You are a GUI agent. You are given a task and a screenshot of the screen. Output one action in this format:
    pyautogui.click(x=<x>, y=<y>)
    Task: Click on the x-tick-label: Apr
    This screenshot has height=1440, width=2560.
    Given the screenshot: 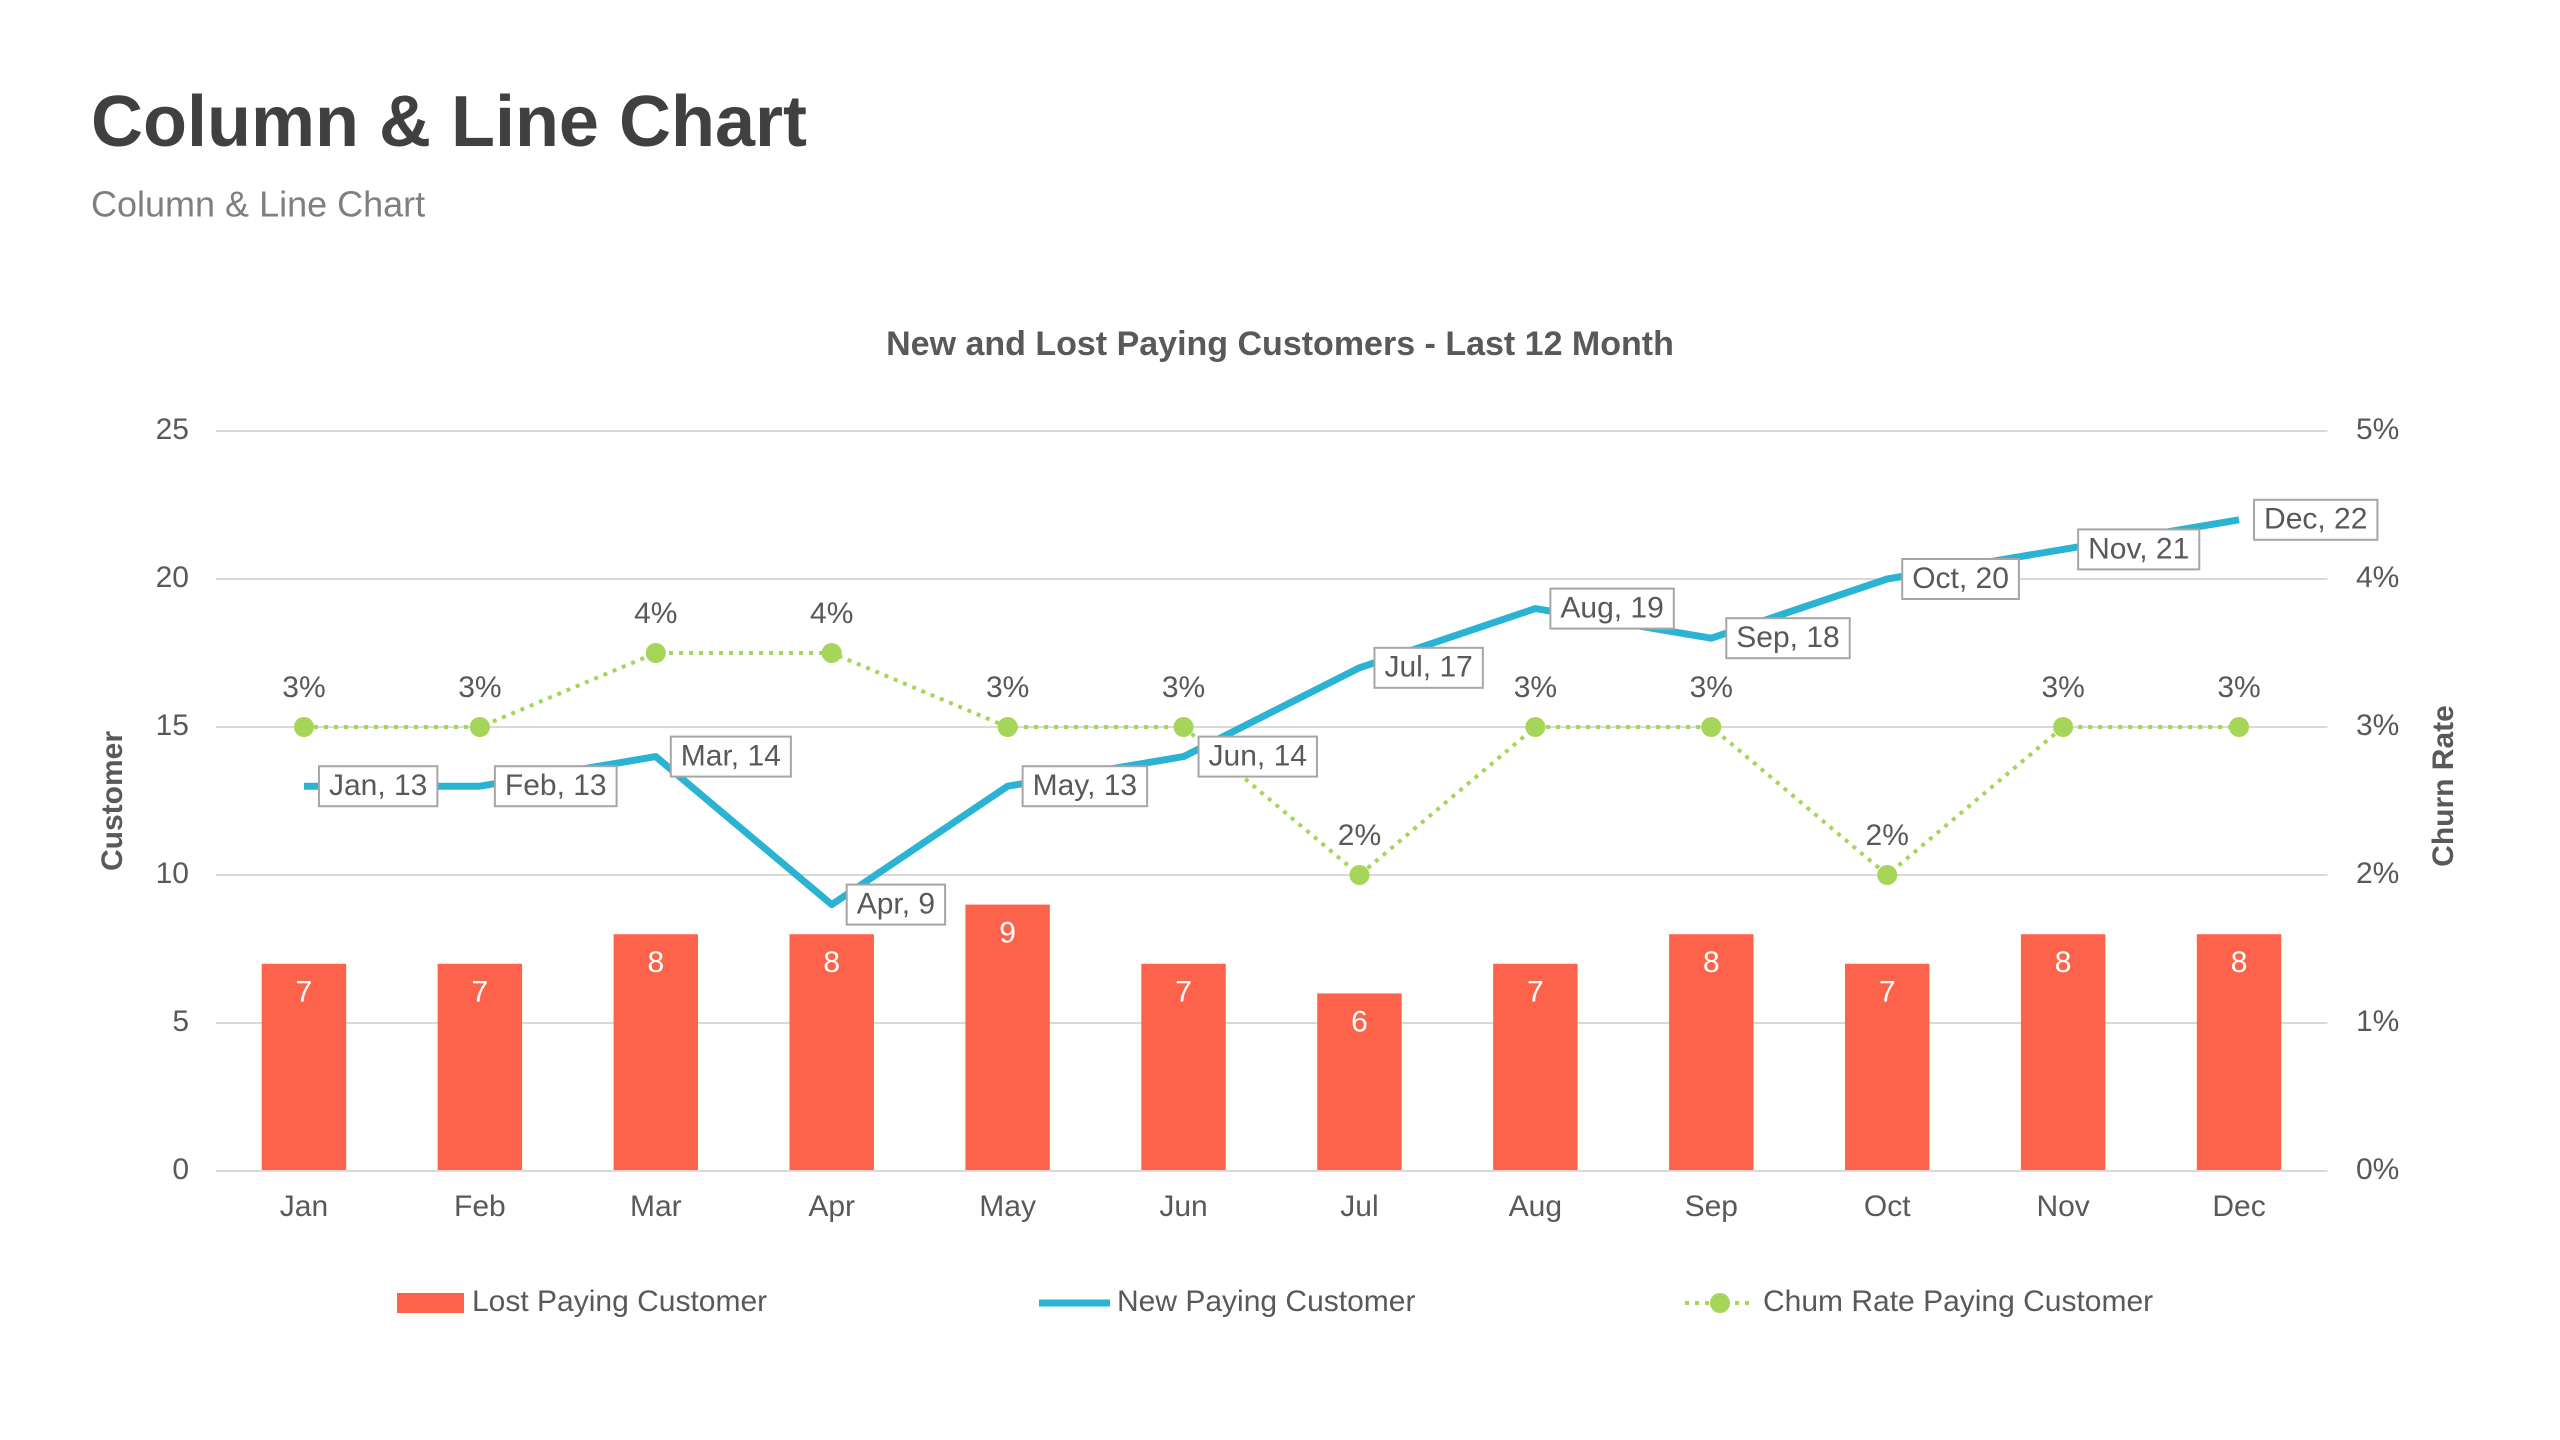 What is the action you would take?
    pyautogui.click(x=831, y=1206)
    